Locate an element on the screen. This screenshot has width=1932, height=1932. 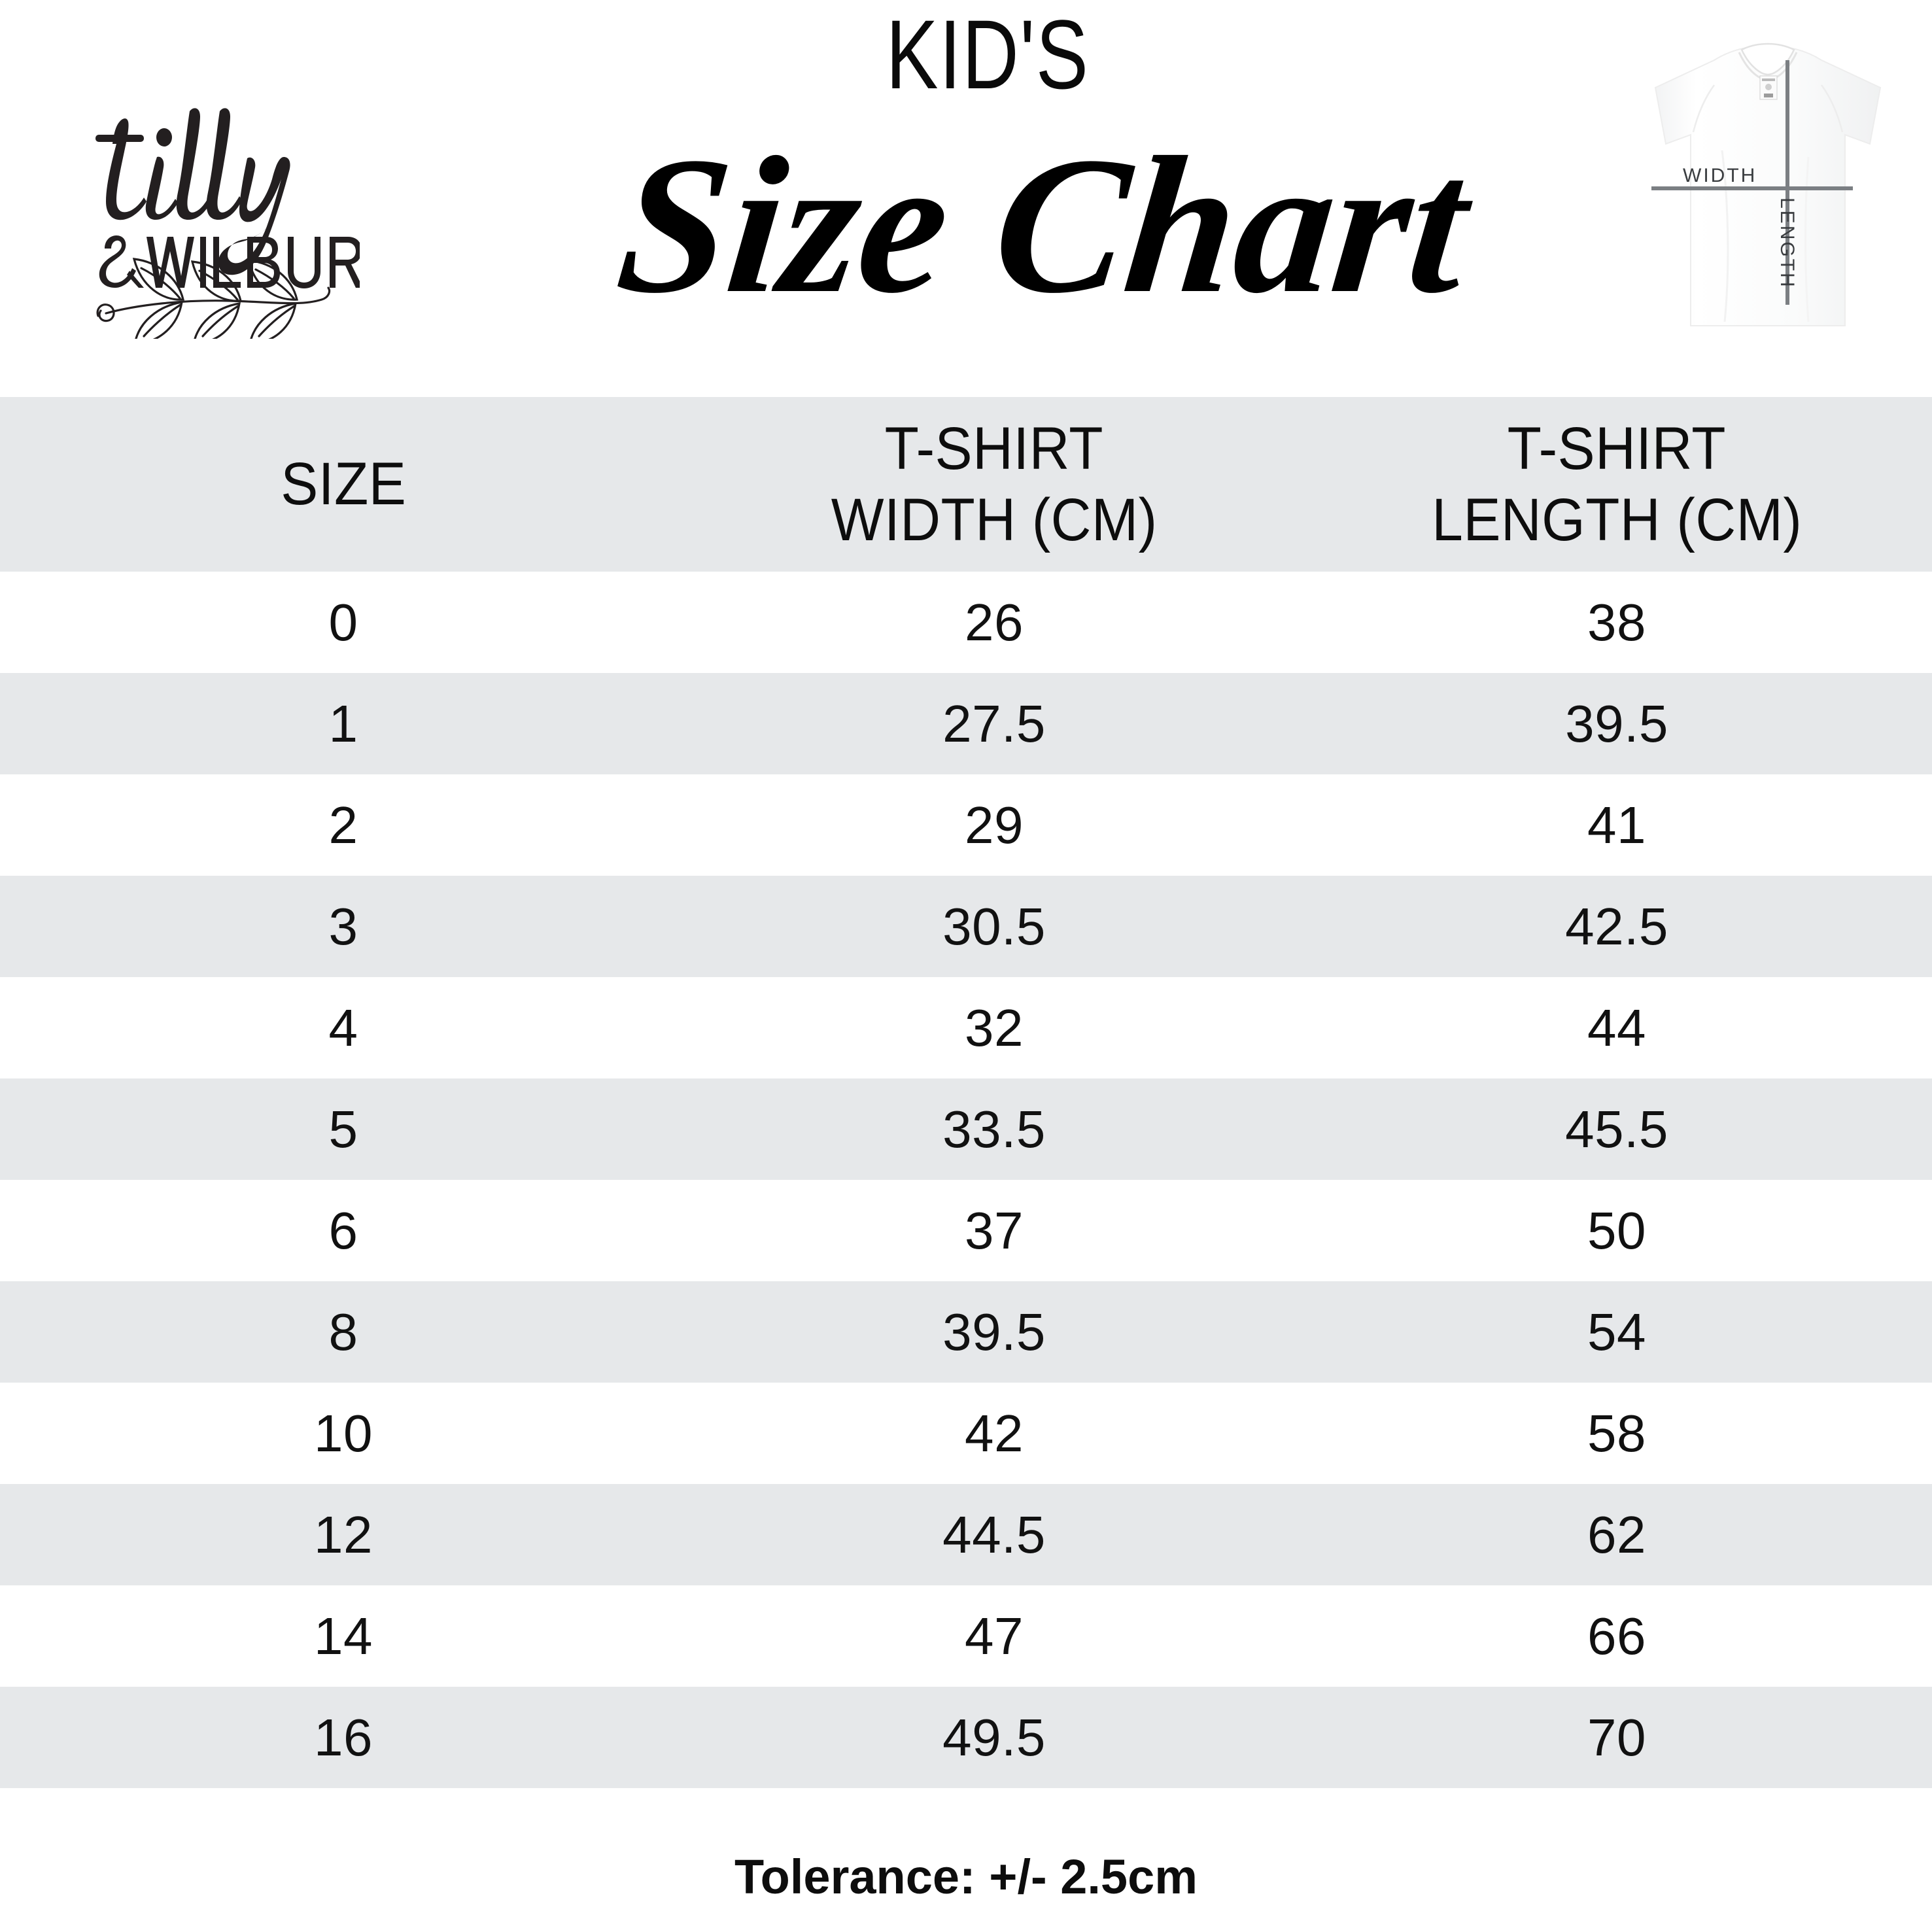
tshirt-diagram: WIDTH LENGTH is located at coordinates (1768, 196).